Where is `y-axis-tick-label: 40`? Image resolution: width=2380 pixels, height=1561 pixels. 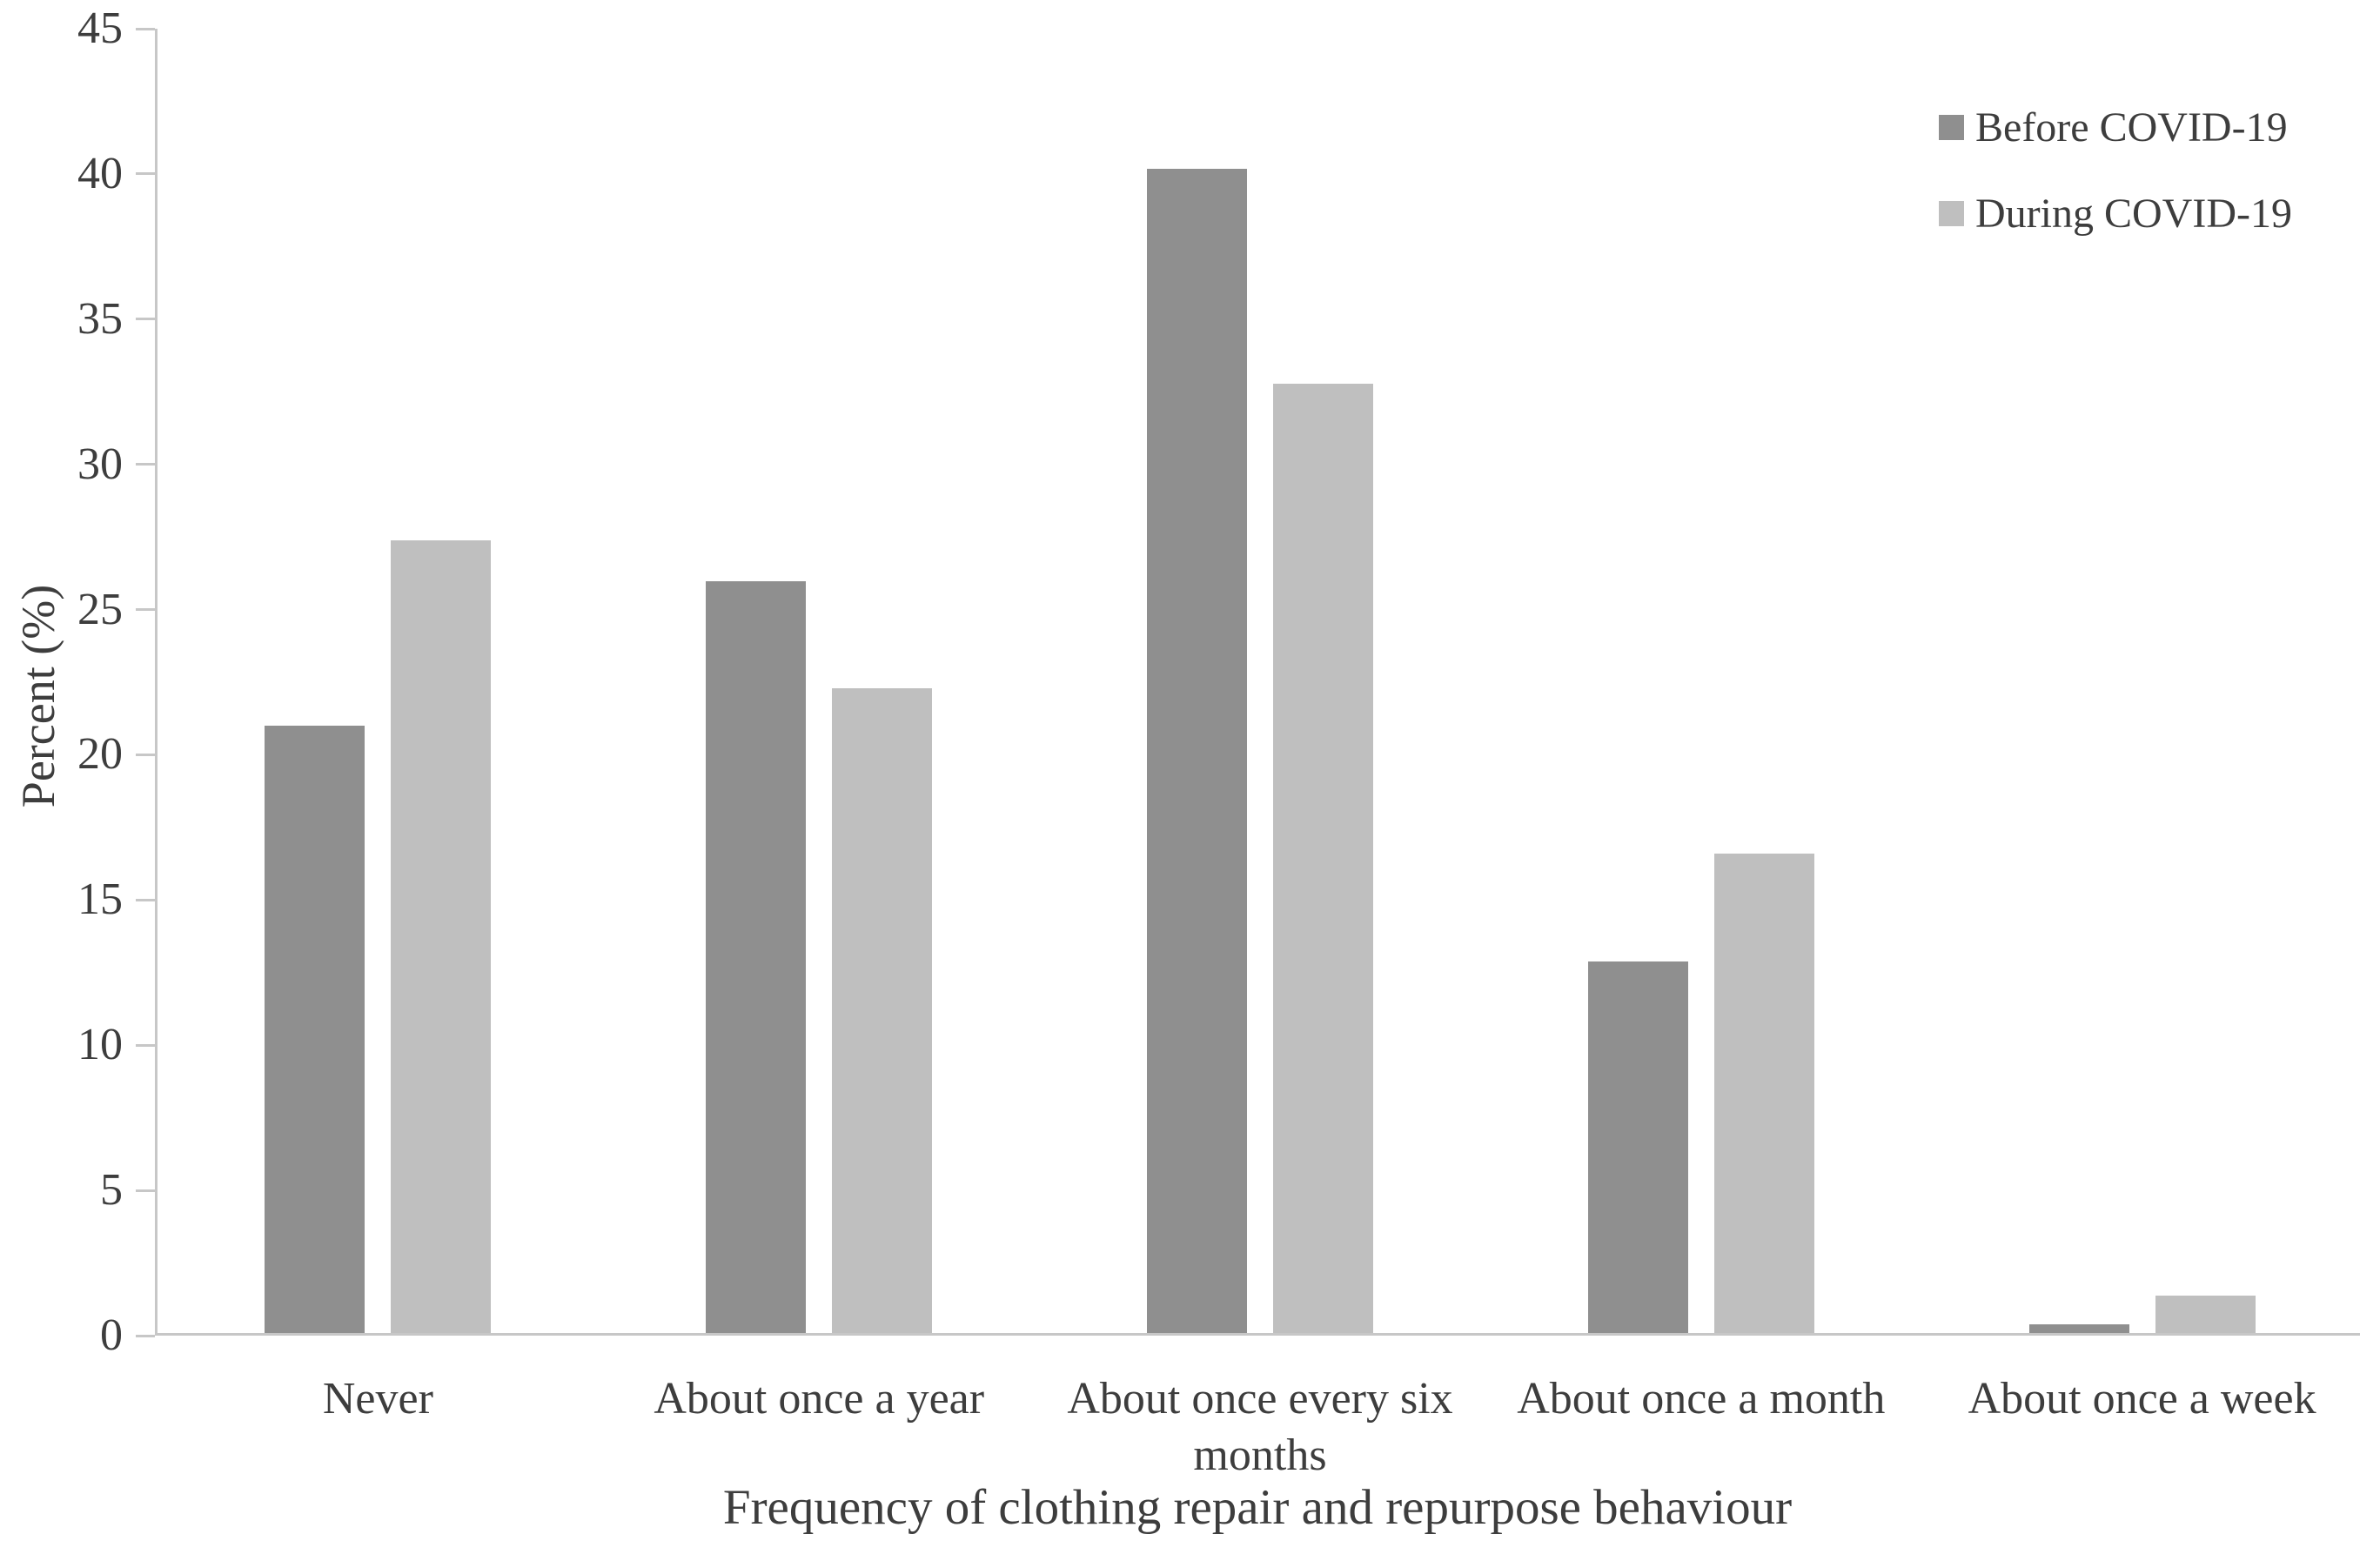 y-axis-tick-label: 40 is located at coordinates (100, 173).